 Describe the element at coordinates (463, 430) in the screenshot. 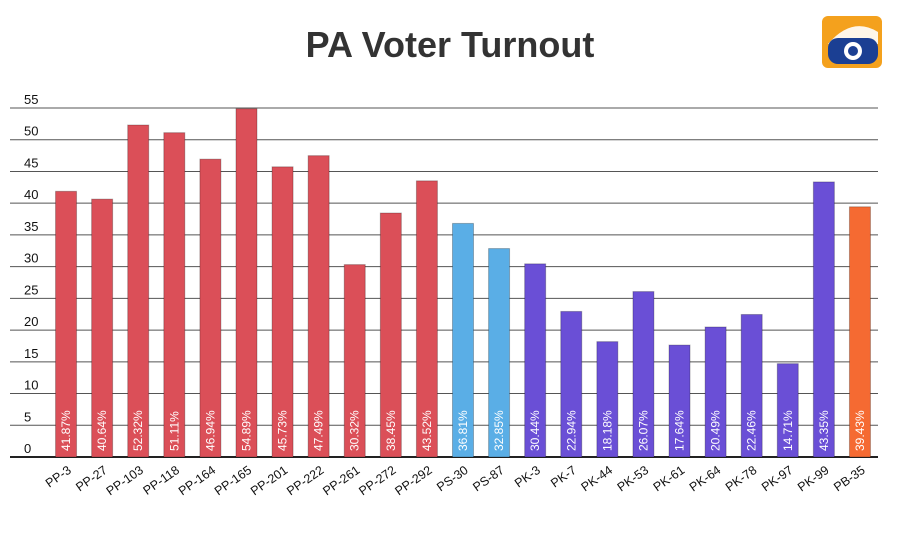

I see `data-label: 36.81%` at that location.